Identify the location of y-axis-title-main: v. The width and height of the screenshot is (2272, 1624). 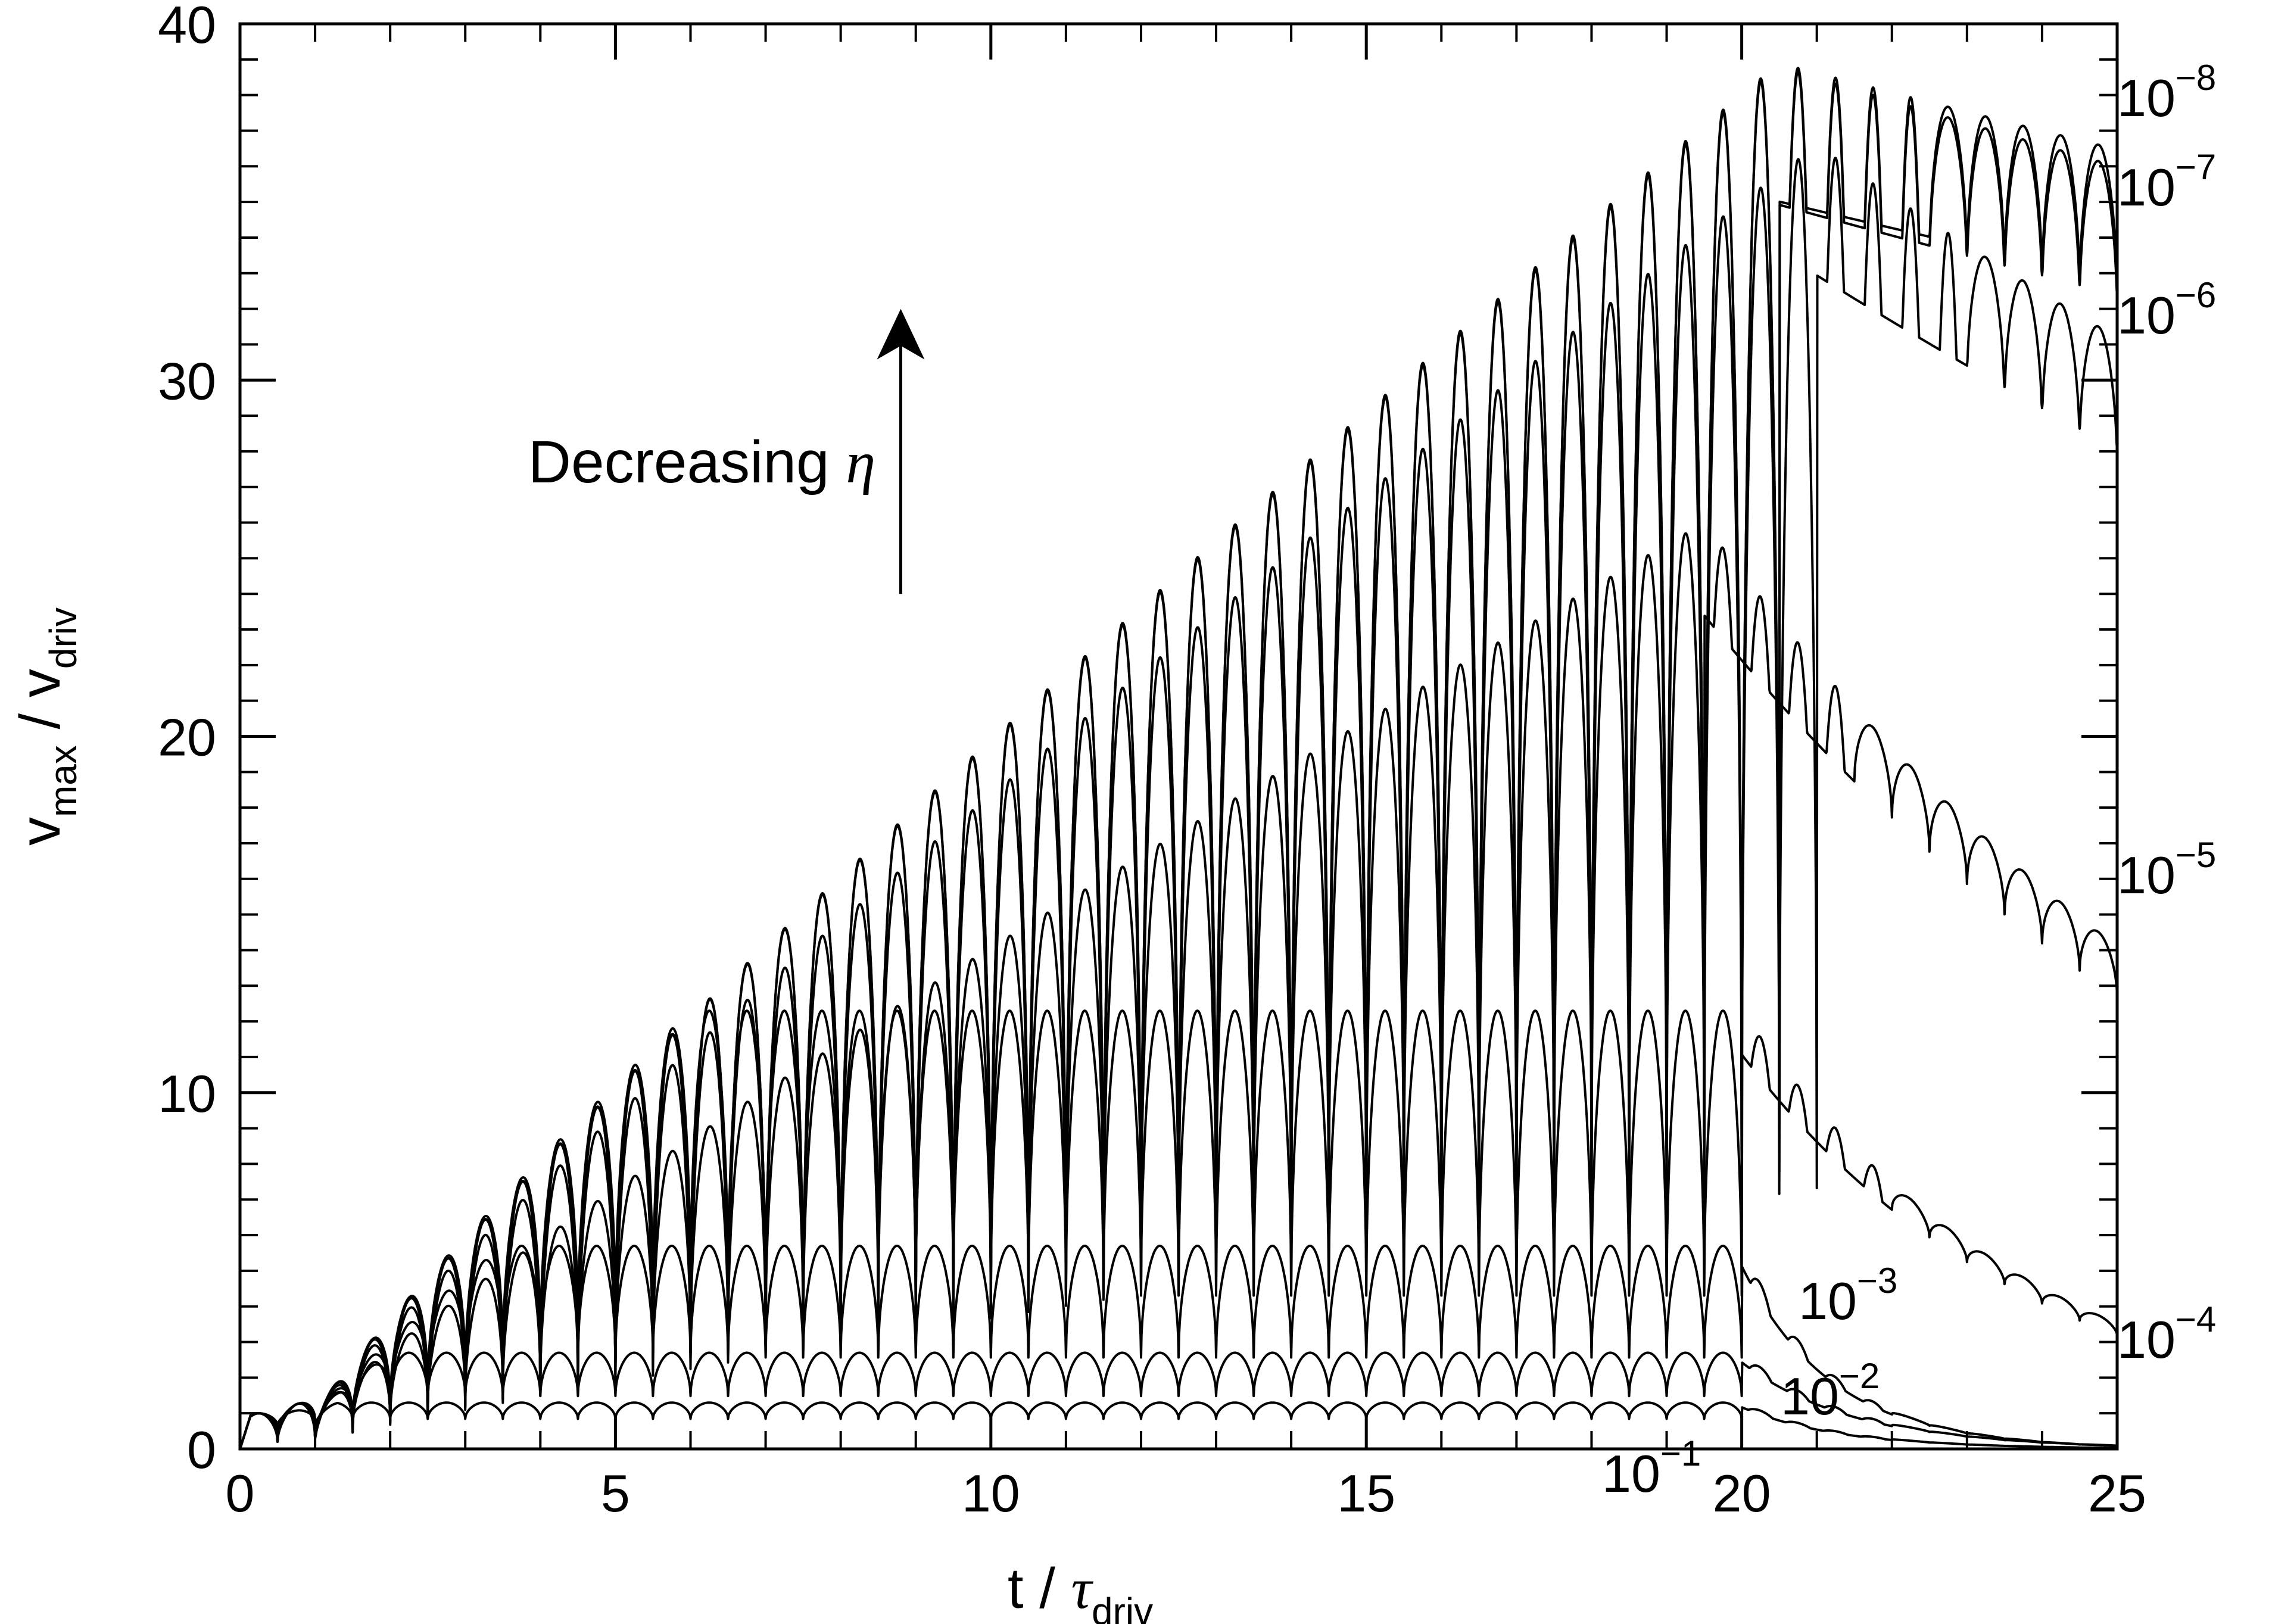
(40, 831).